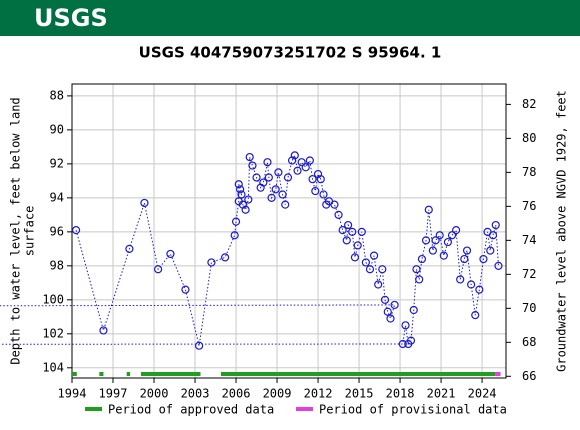  What do you see at coordinates (290, 18) in the screenshot?
I see `header-band` at bounding box center [290, 18].